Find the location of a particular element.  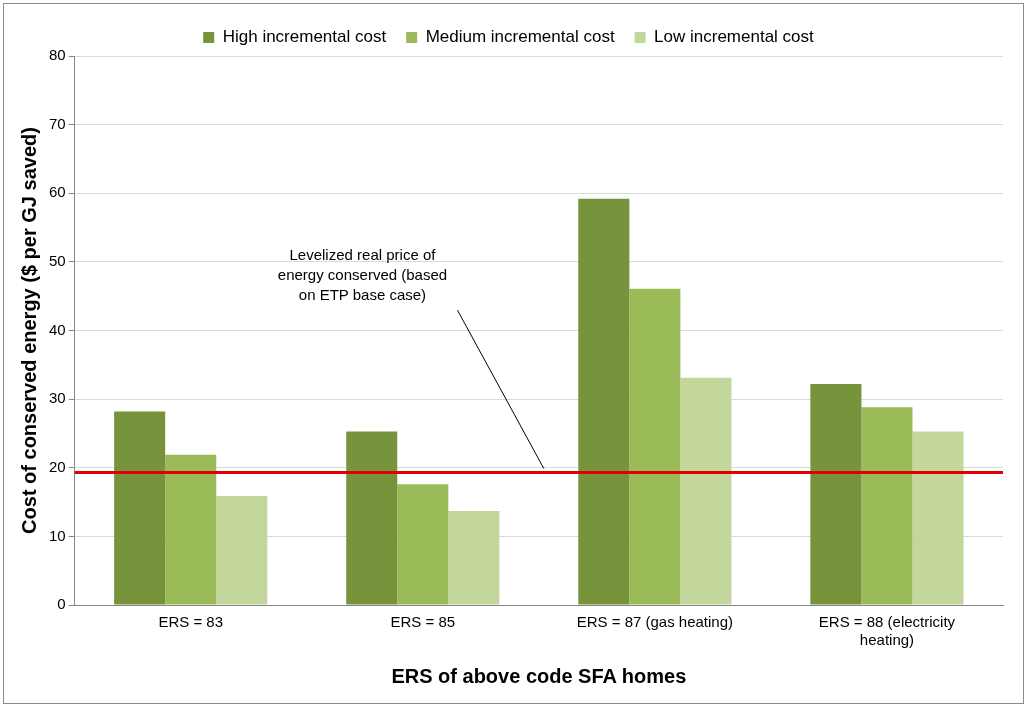

y-axis-title: Cost of conserved energy ($ per GJ saved) is located at coordinates (28, 330).